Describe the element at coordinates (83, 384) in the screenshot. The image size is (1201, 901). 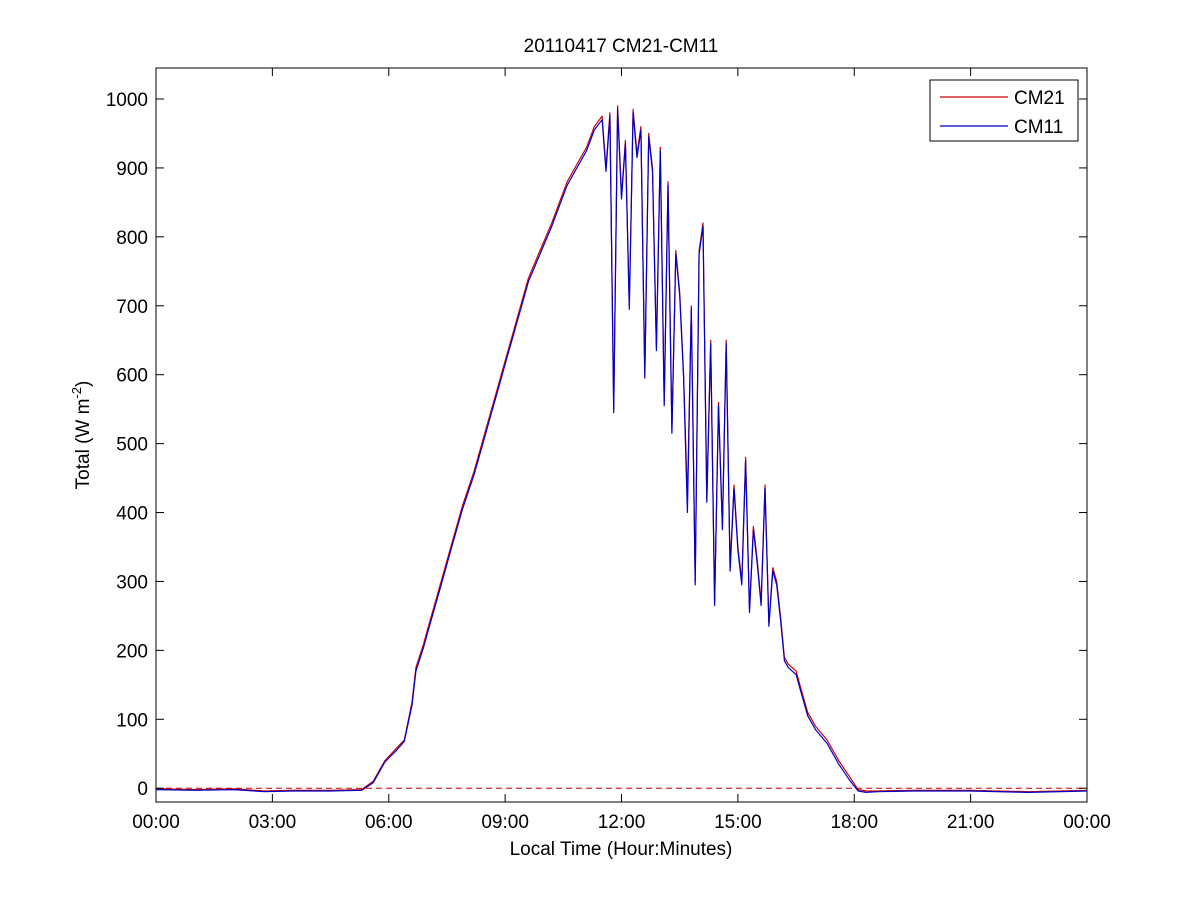
I see `y-axis-label-tail: )` at that location.